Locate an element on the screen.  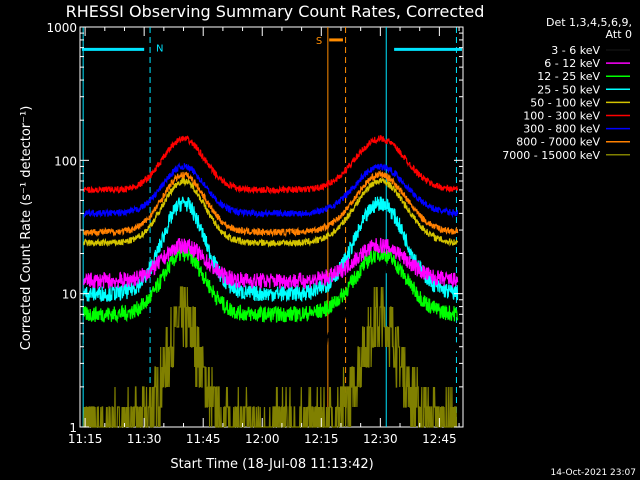
series-line-6-12-kev is located at coordinates (271, 263).